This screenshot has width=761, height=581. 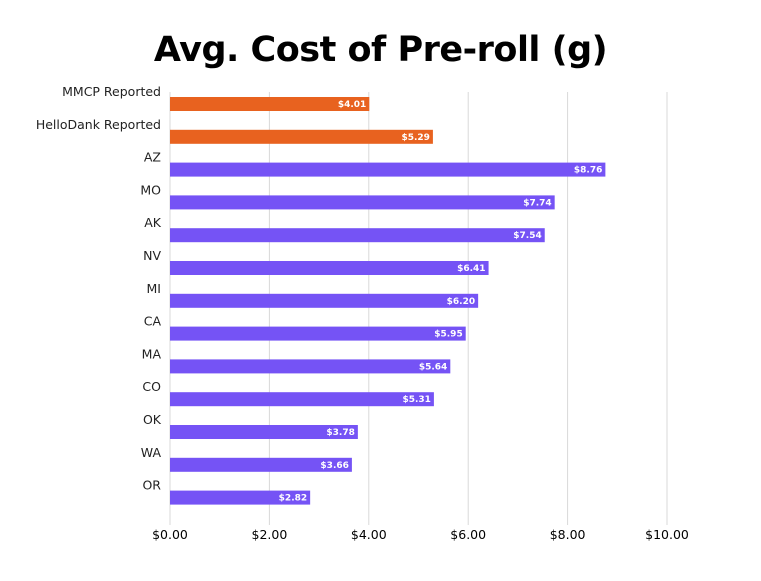 What do you see at coordinates (471, 269) in the screenshot?
I see `data-label: $6.41` at bounding box center [471, 269].